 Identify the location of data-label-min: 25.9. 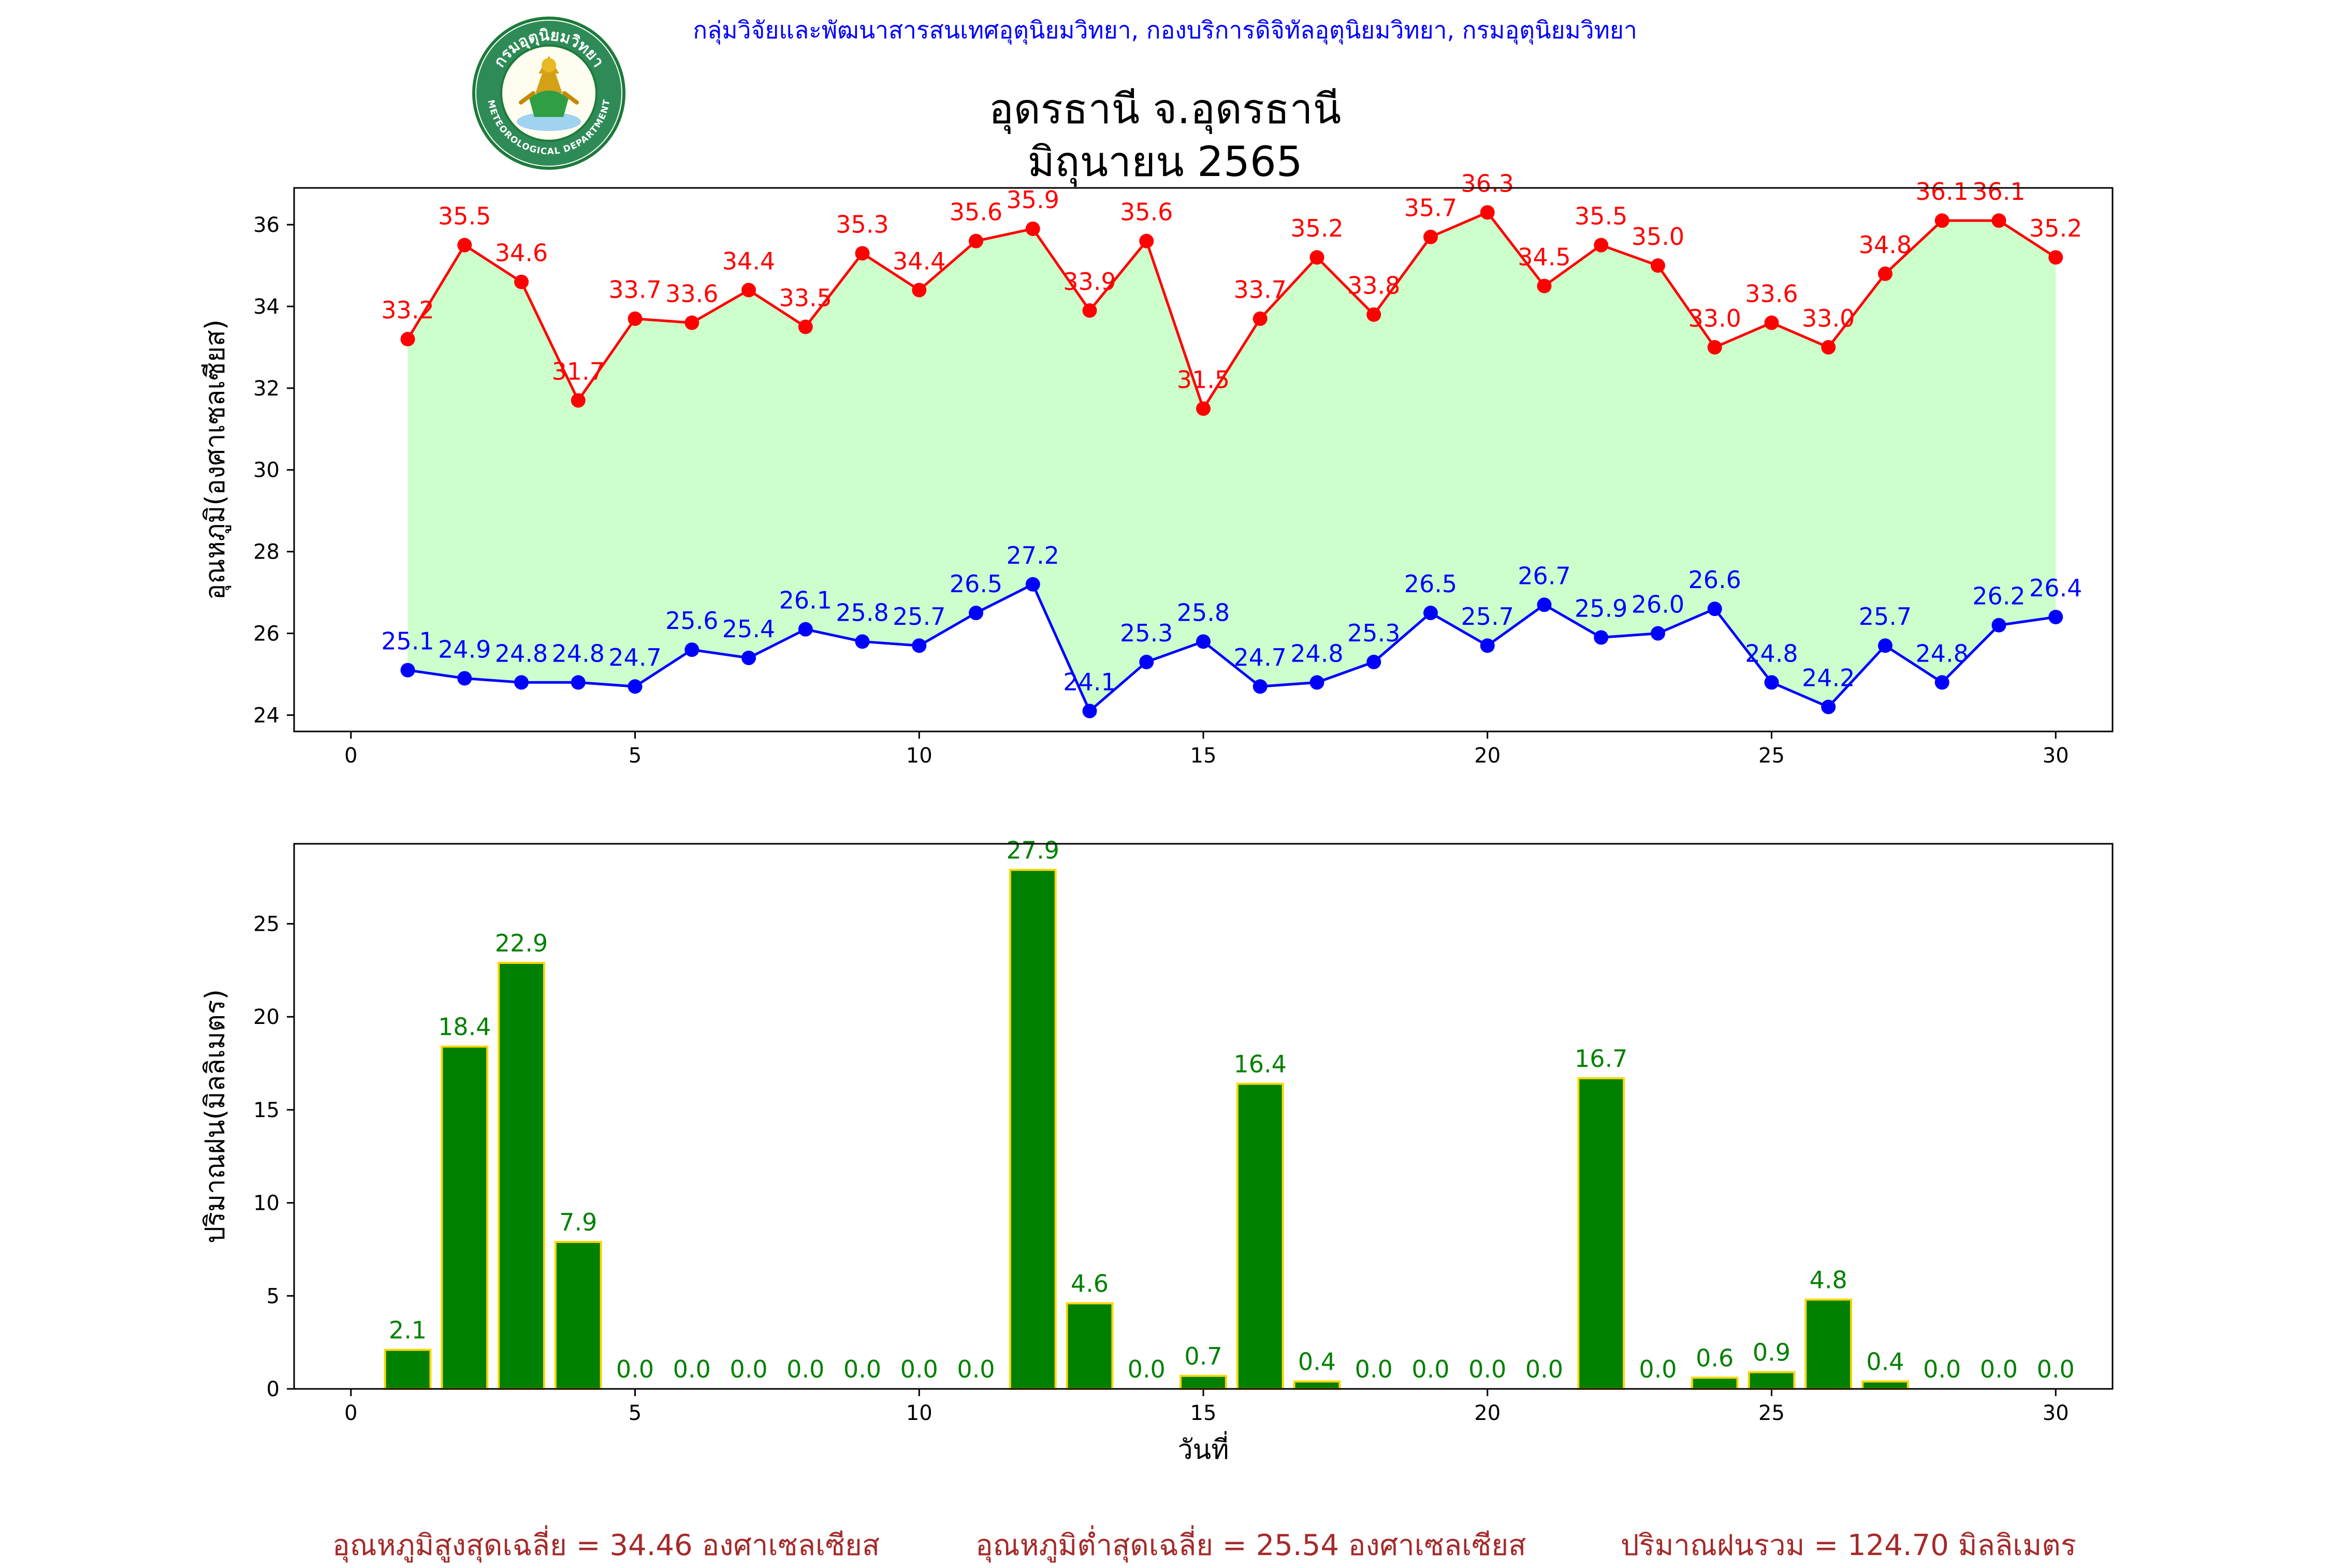
(1601, 608).